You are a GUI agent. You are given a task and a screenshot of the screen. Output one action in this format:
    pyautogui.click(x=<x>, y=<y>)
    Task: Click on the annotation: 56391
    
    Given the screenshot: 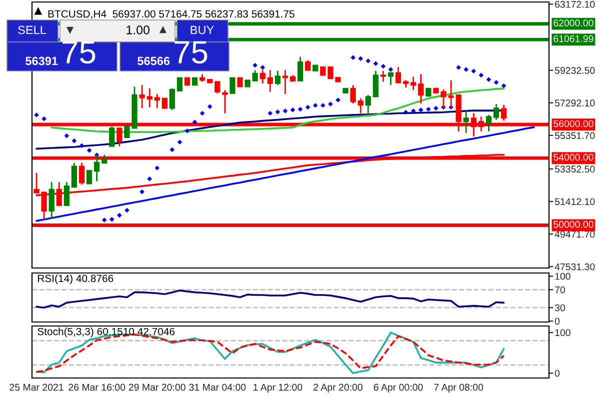 What is the action you would take?
    pyautogui.click(x=42, y=61)
    